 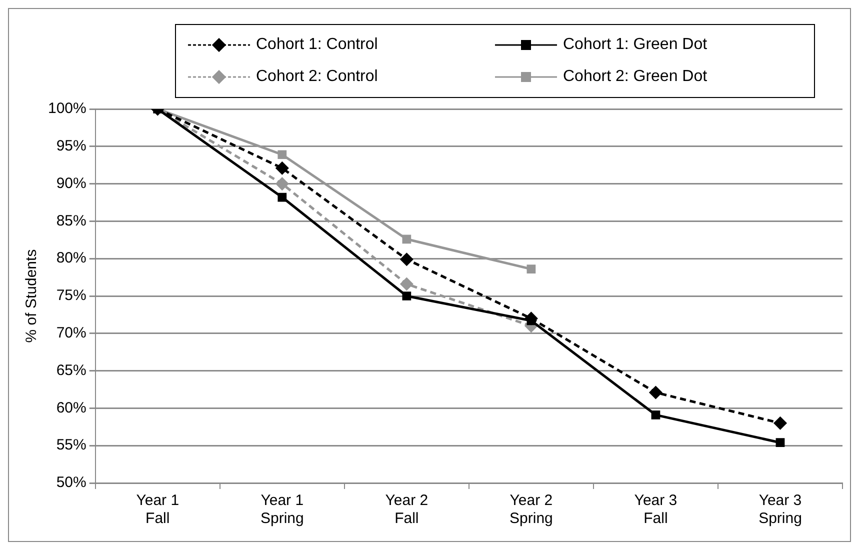 What do you see at coordinates (71, 333) in the screenshot?
I see `y-tick-label: 70%` at bounding box center [71, 333].